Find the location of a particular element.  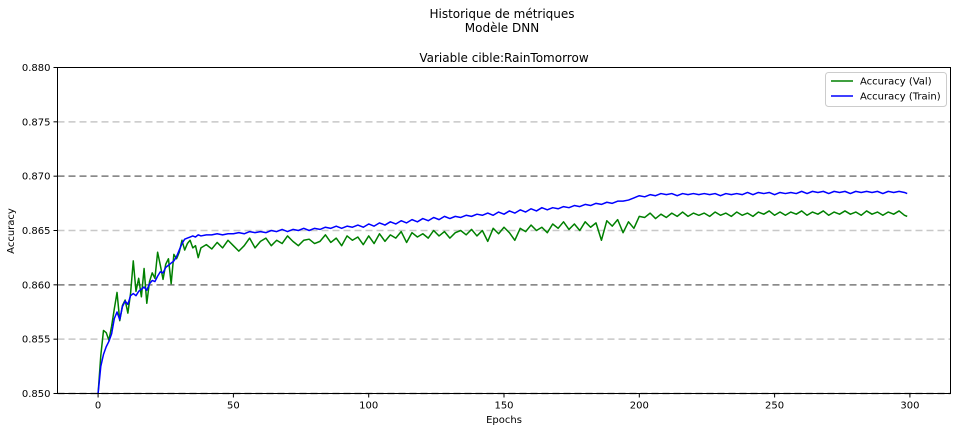

y-tick-label: 0.875 is located at coordinates (36, 122).